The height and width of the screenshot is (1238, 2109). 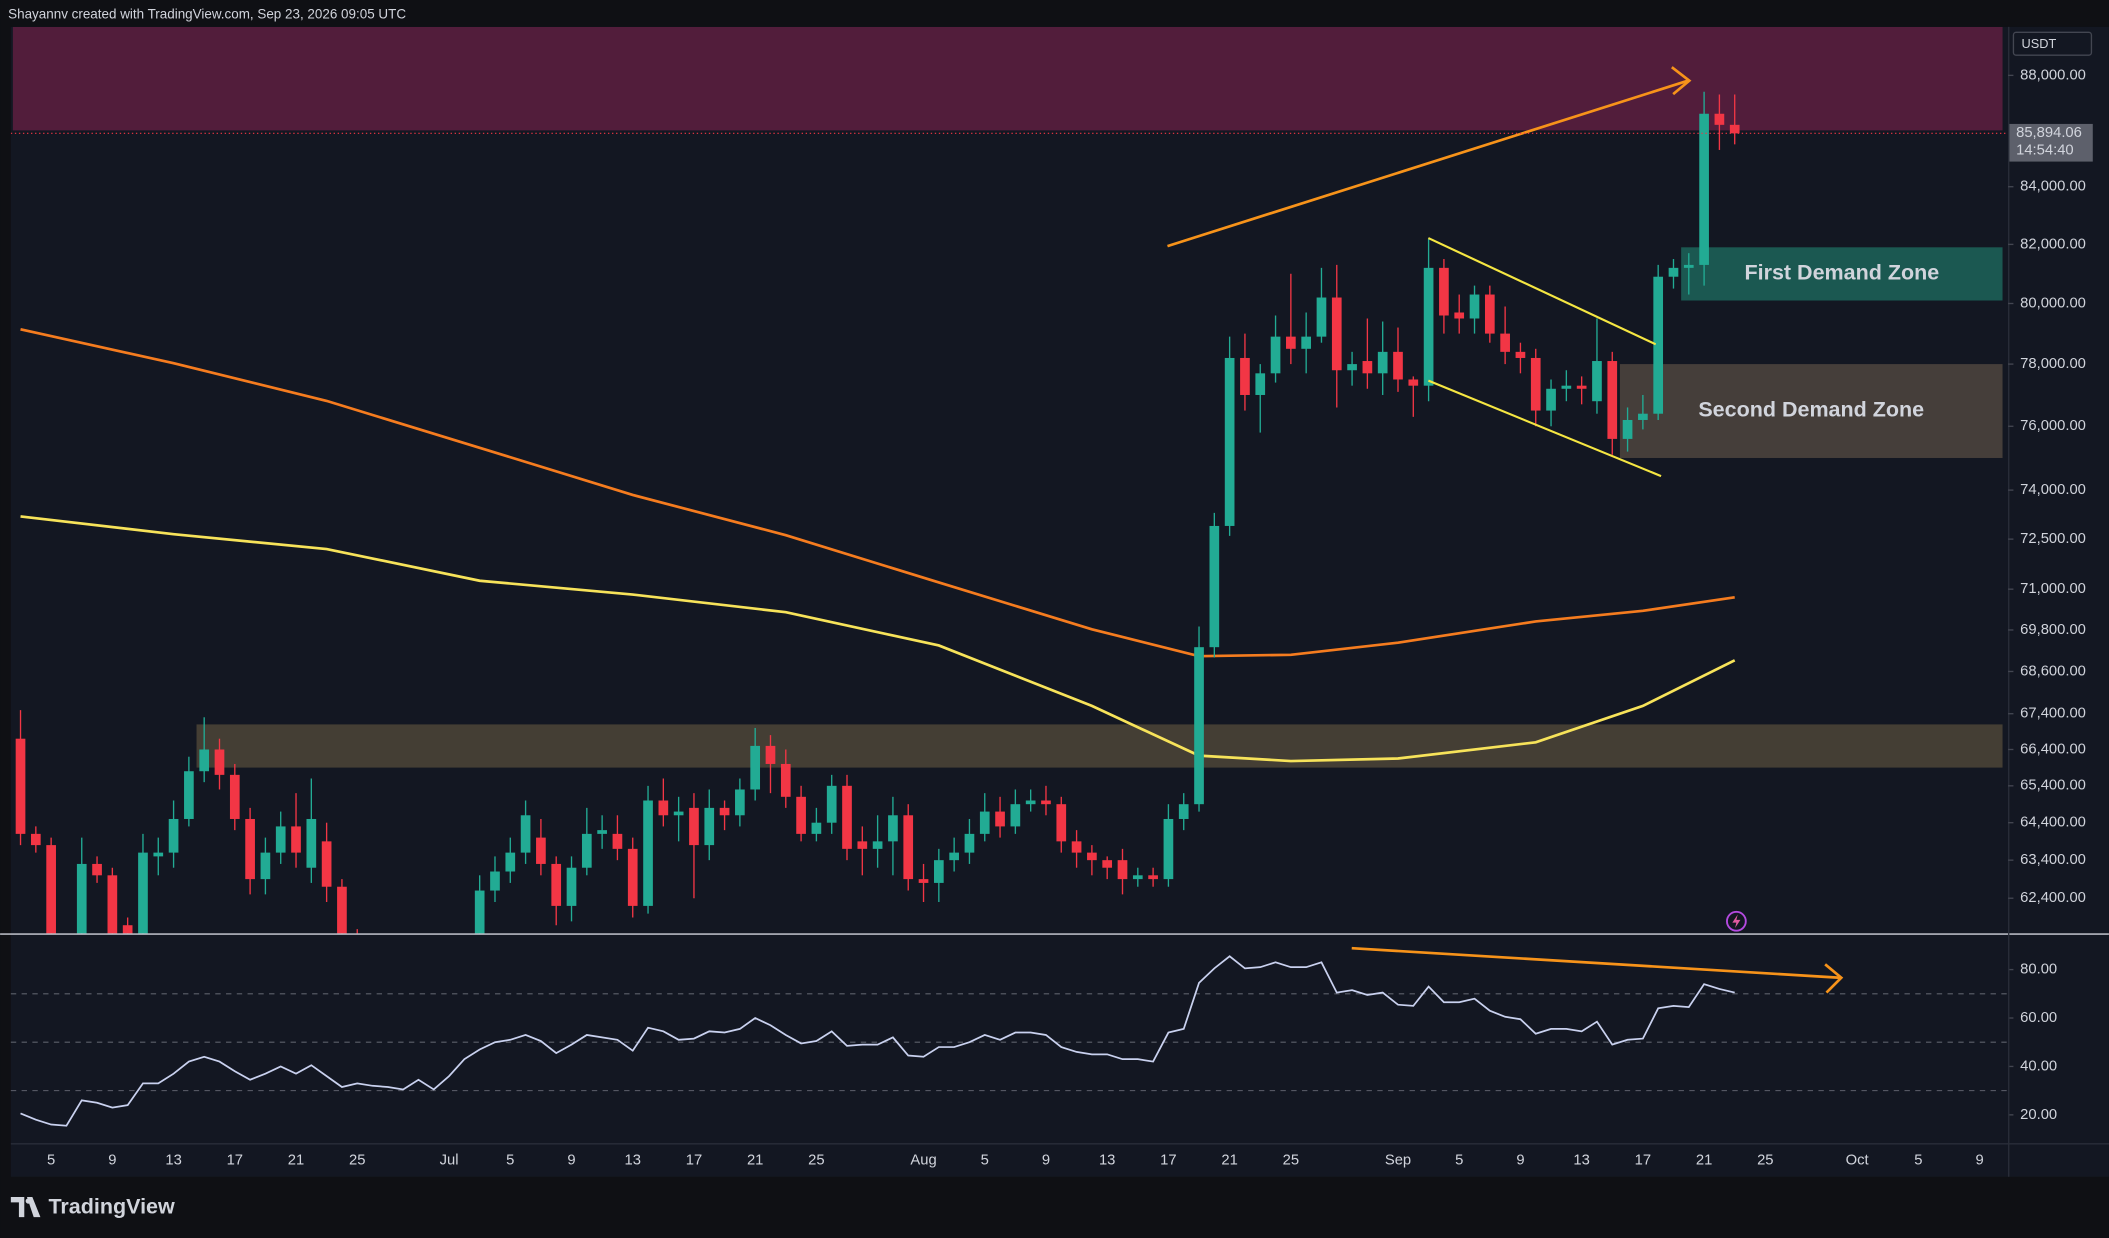 I want to click on x-tick-label: Jul, so click(x=449, y=1161).